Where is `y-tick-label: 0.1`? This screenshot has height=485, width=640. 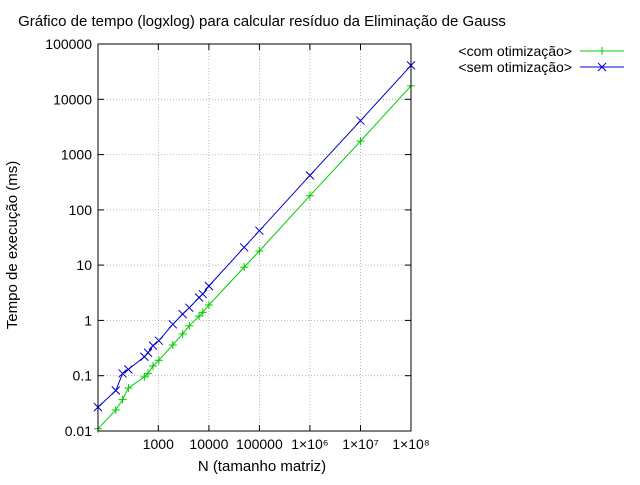
y-tick-label: 0.1 is located at coordinates (83, 376).